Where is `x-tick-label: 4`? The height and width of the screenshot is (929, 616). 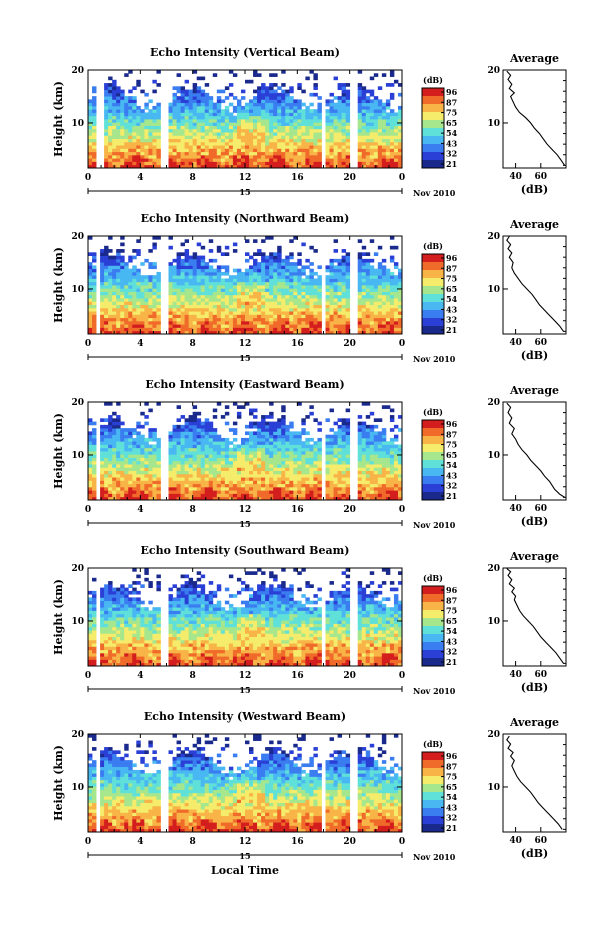 x-tick-label: 4 is located at coordinates (140, 842).